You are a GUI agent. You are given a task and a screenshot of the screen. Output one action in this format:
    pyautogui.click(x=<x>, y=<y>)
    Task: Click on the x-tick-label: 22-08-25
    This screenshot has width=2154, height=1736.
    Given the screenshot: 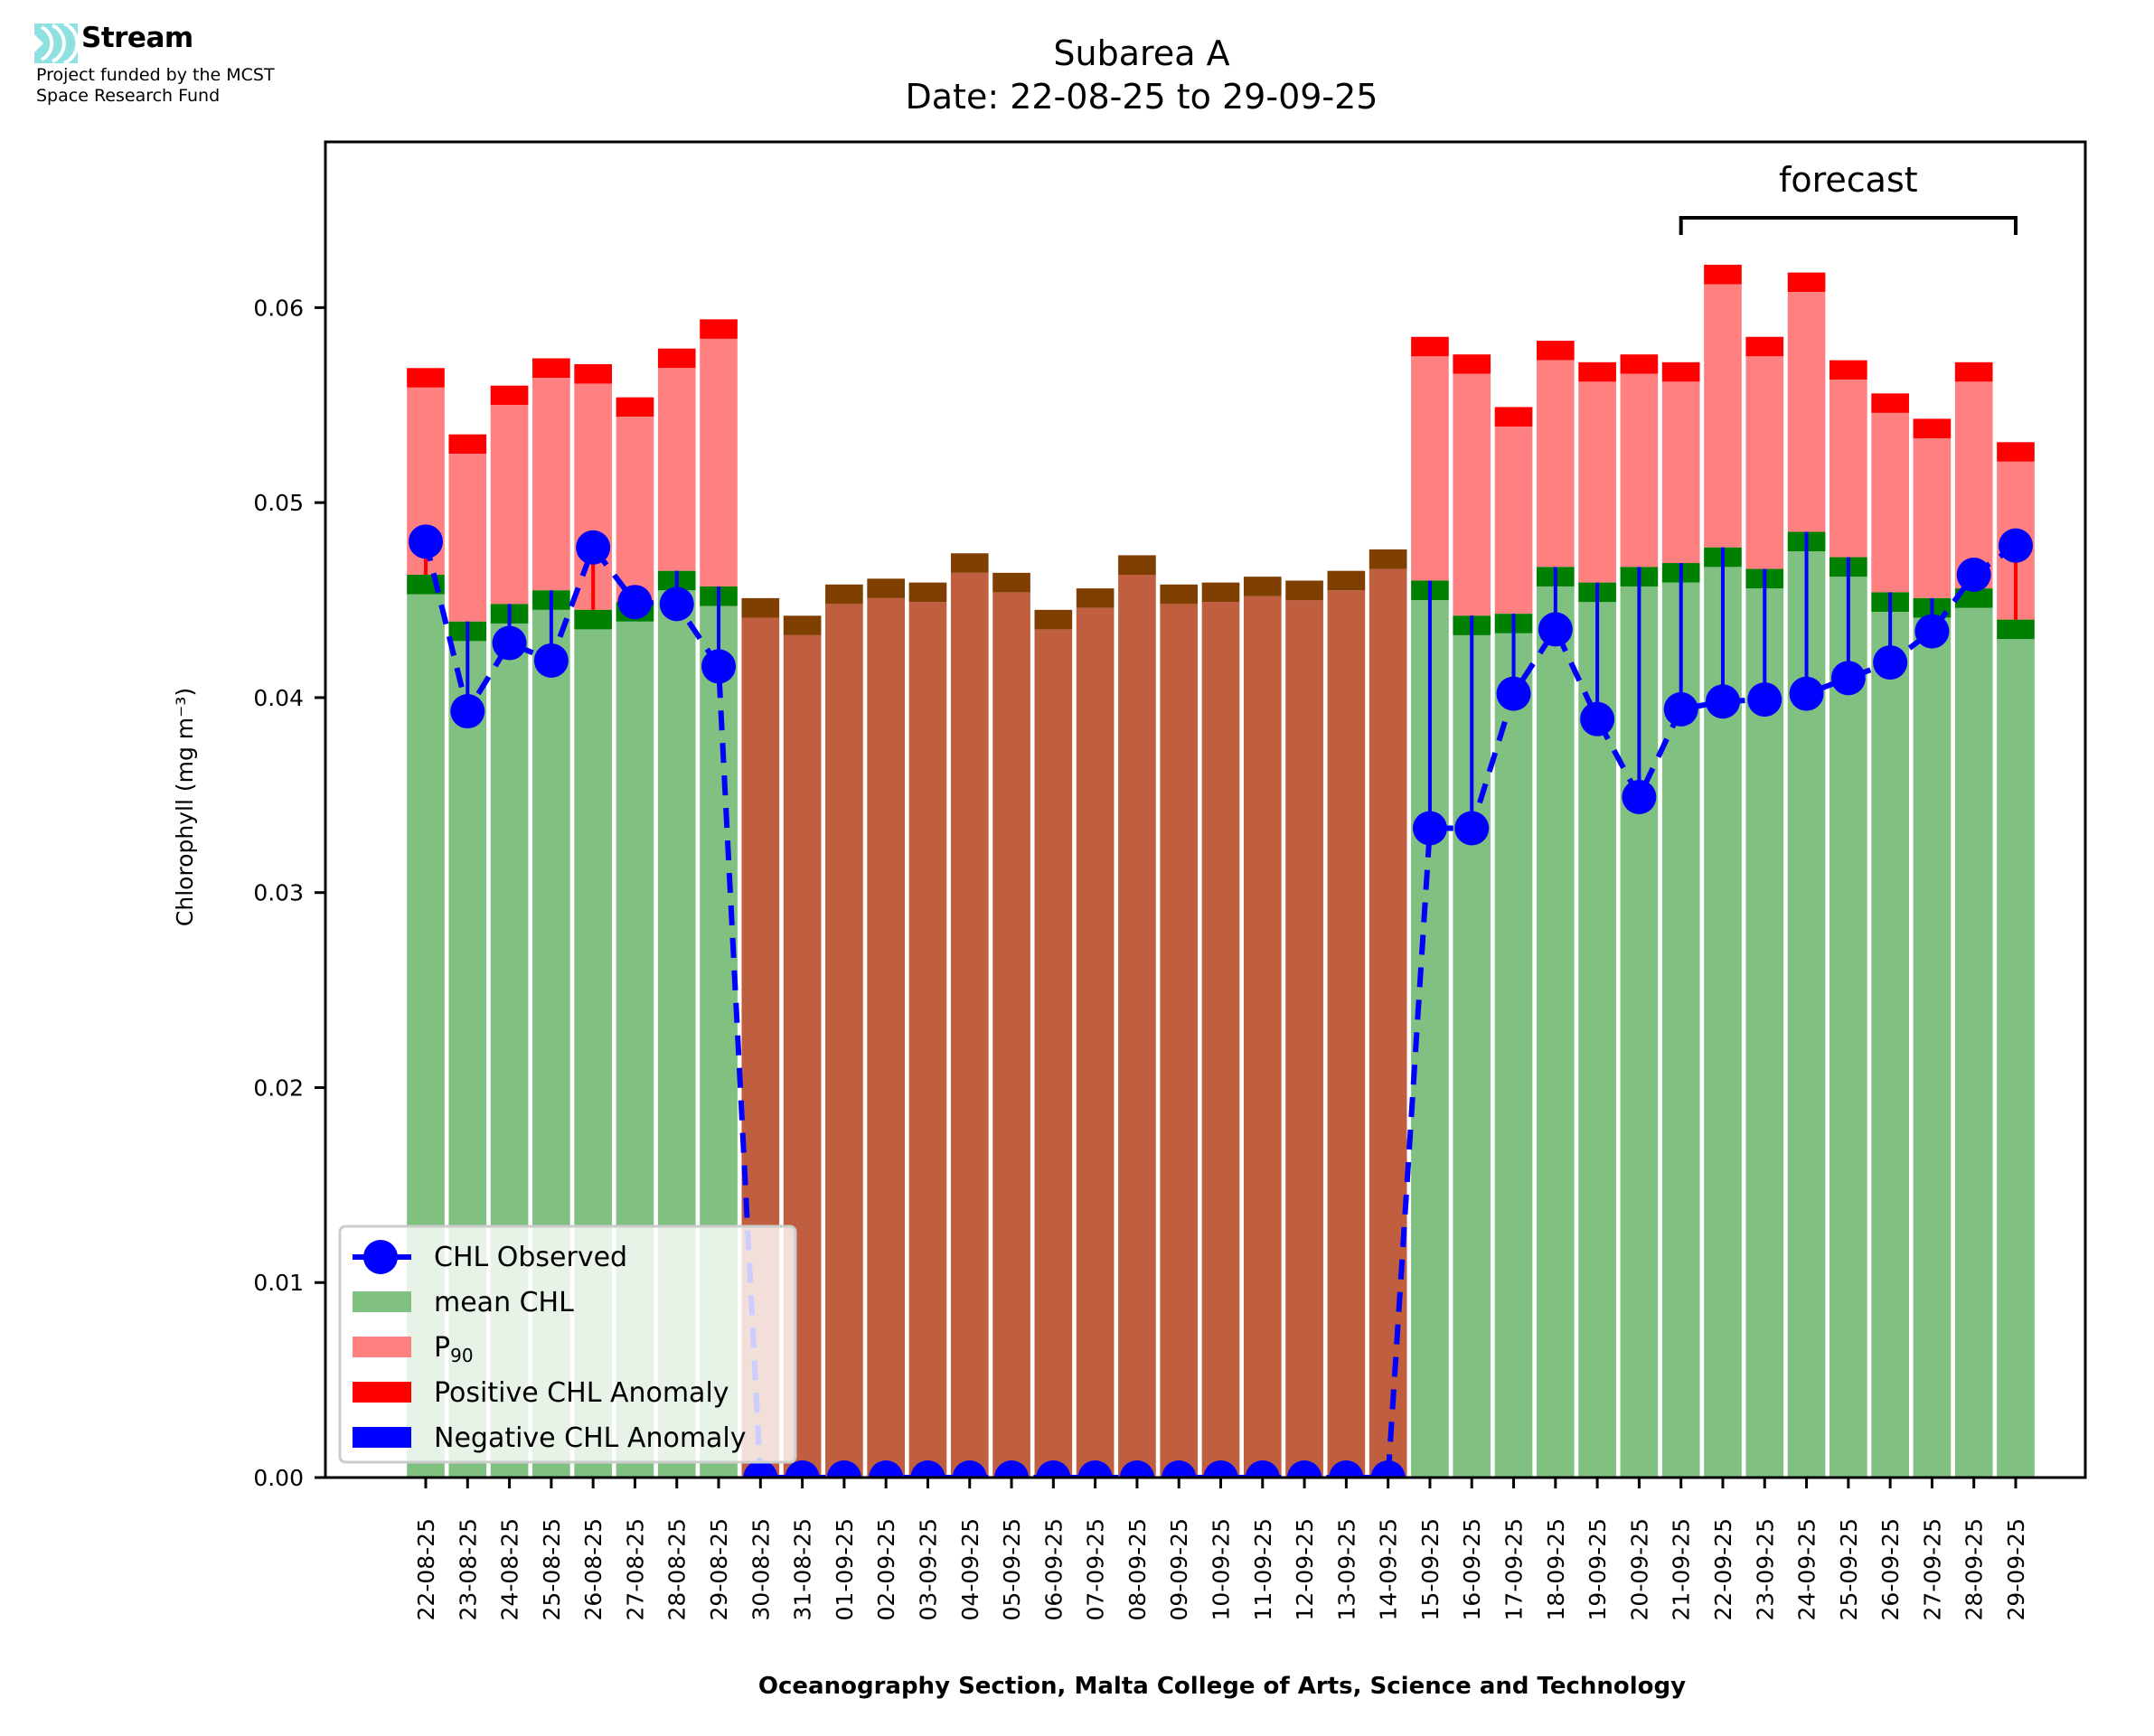 What is the action you would take?
    pyautogui.click(x=426, y=1569)
    